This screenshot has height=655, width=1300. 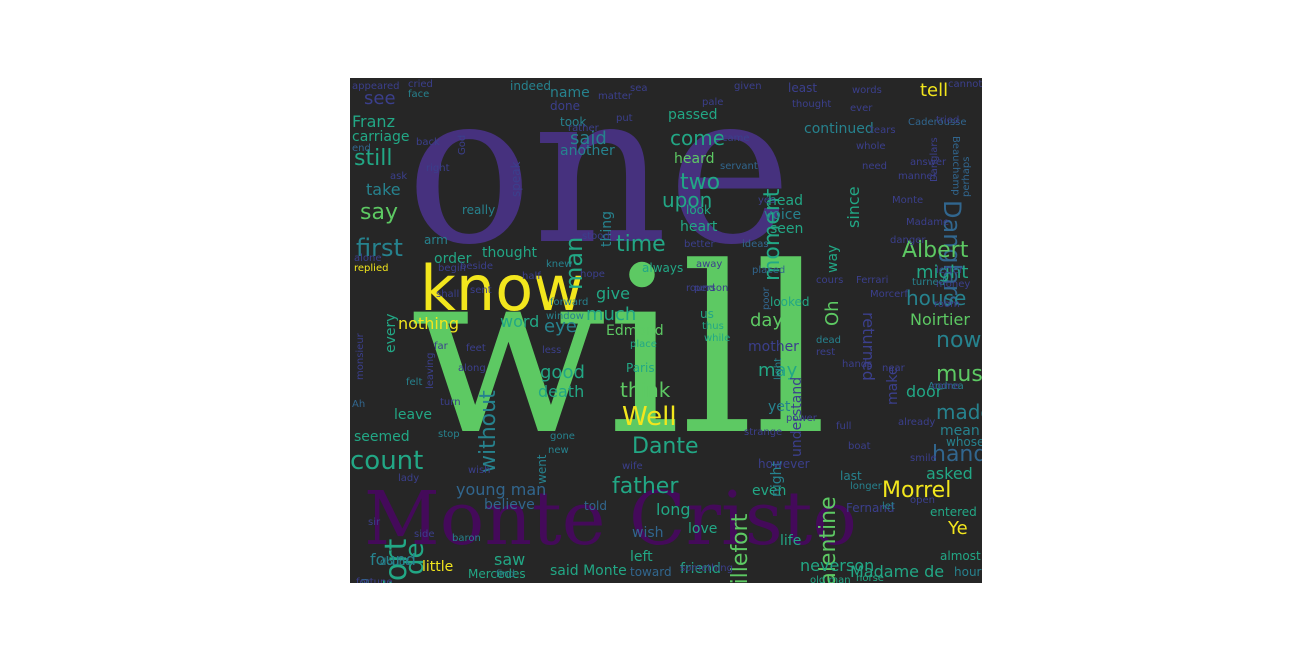 I want to click on word-back: back, so click(x=428, y=142).